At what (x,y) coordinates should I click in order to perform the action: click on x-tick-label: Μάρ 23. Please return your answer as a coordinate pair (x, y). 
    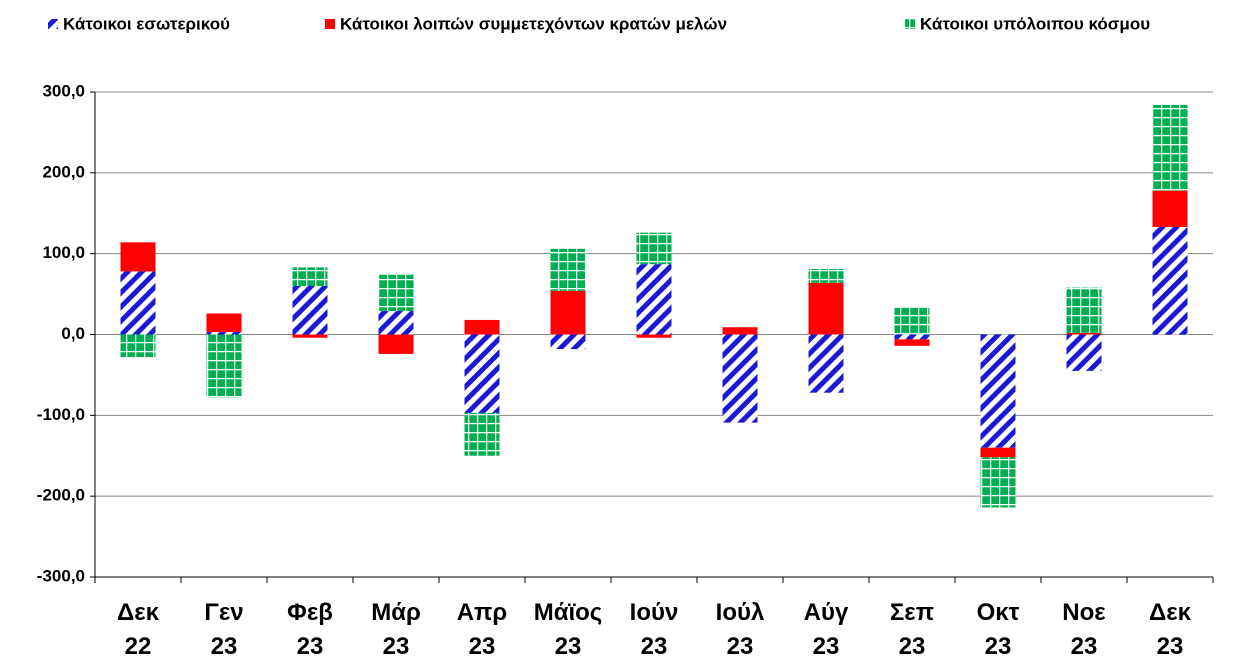
    Looking at the image, I should click on (396, 629).